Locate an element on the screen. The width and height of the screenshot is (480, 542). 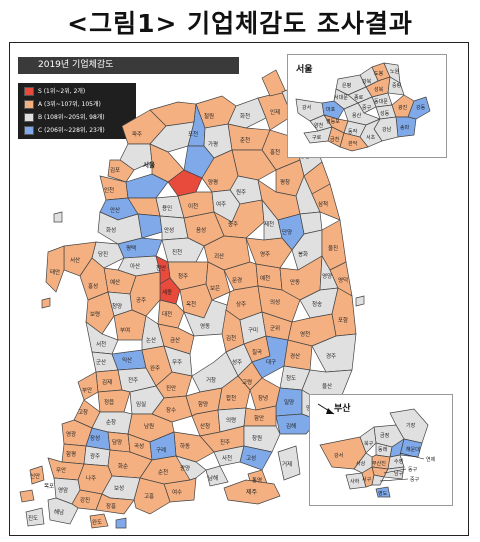
region-gangjin is located at coordinates (87, 500).